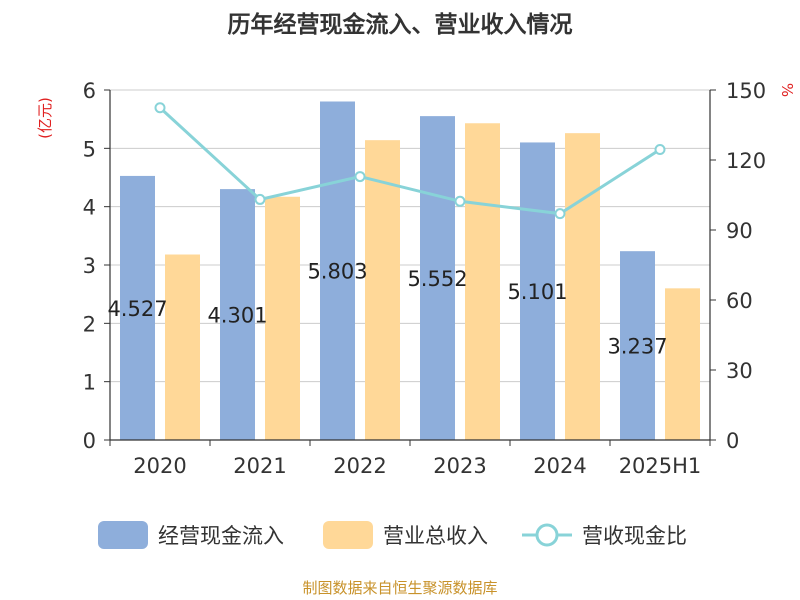 This screenshot has height=600, width=800. Describe the element at coordinates (547, 535) in the screenshot. I see `legend-marker-ratio` at that location.